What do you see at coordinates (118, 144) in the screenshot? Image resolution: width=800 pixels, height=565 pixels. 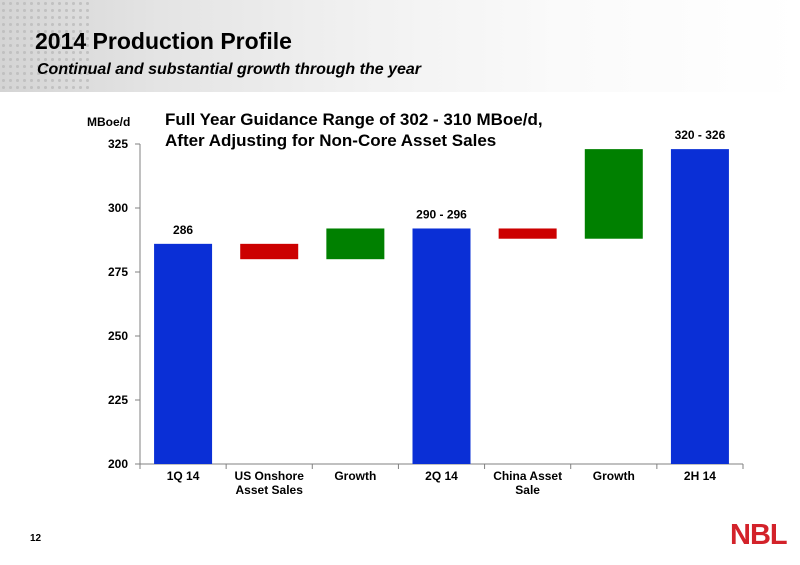 I see `y-tick-label: 325` at bounding box center [118, 144].